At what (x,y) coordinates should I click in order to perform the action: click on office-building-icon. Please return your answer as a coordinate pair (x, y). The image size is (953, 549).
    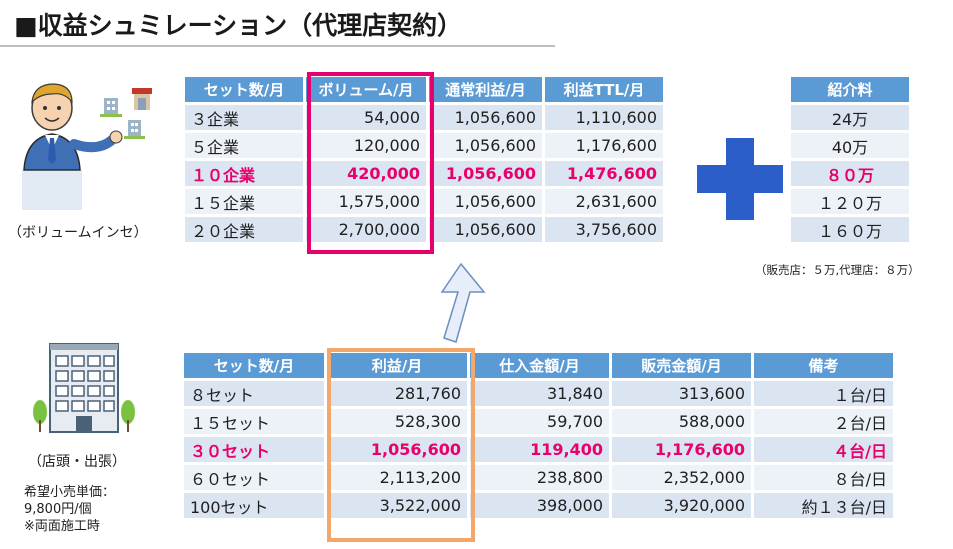
    Looking at the image, I should click on (84, 388).